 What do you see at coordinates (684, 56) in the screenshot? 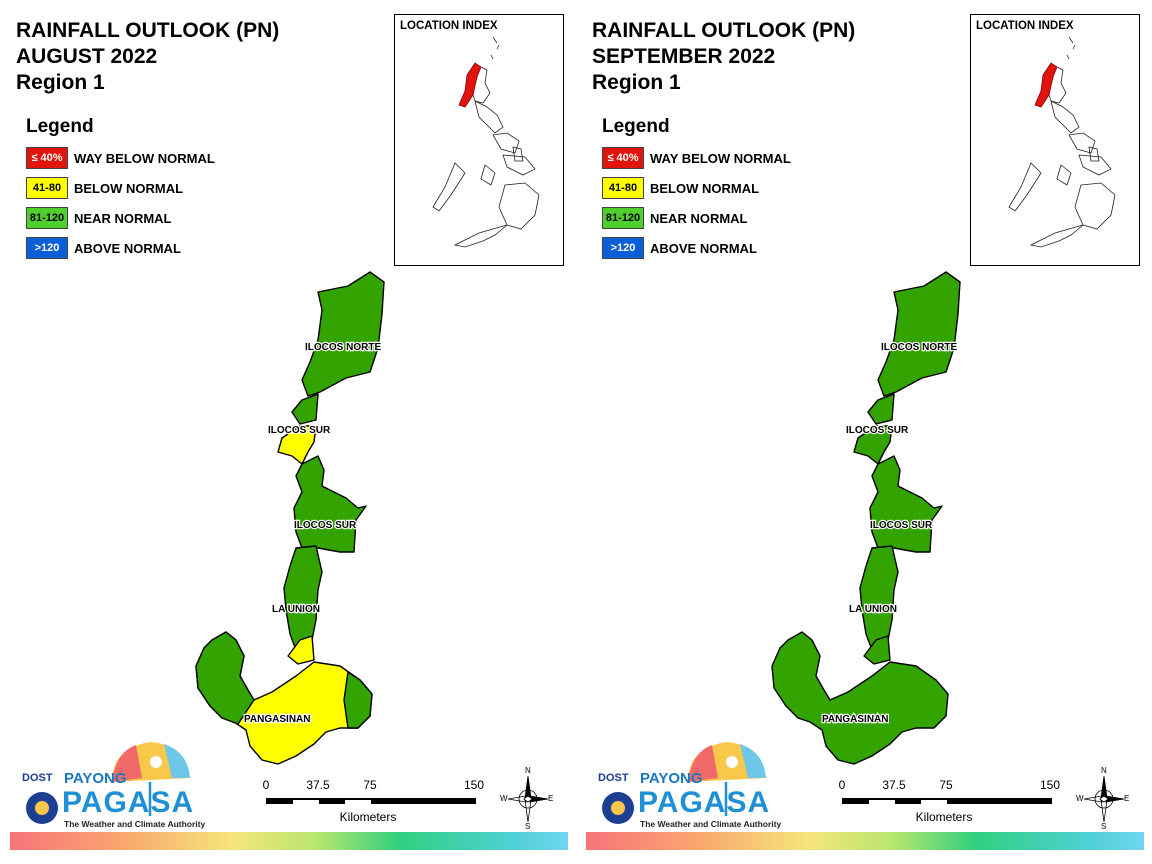
I see `title-line-2: SEPTEMBER 2022` at bounding box center [684, 56].